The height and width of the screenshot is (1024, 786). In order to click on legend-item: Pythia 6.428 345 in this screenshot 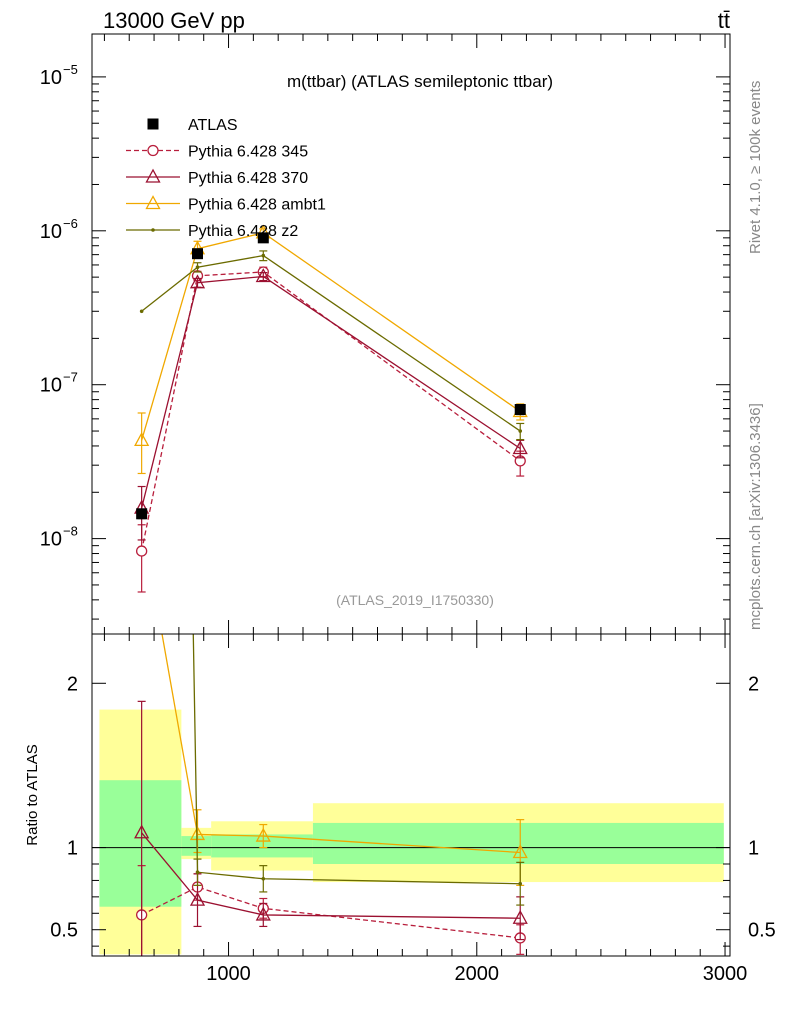, I will do `click(217, 152)`.